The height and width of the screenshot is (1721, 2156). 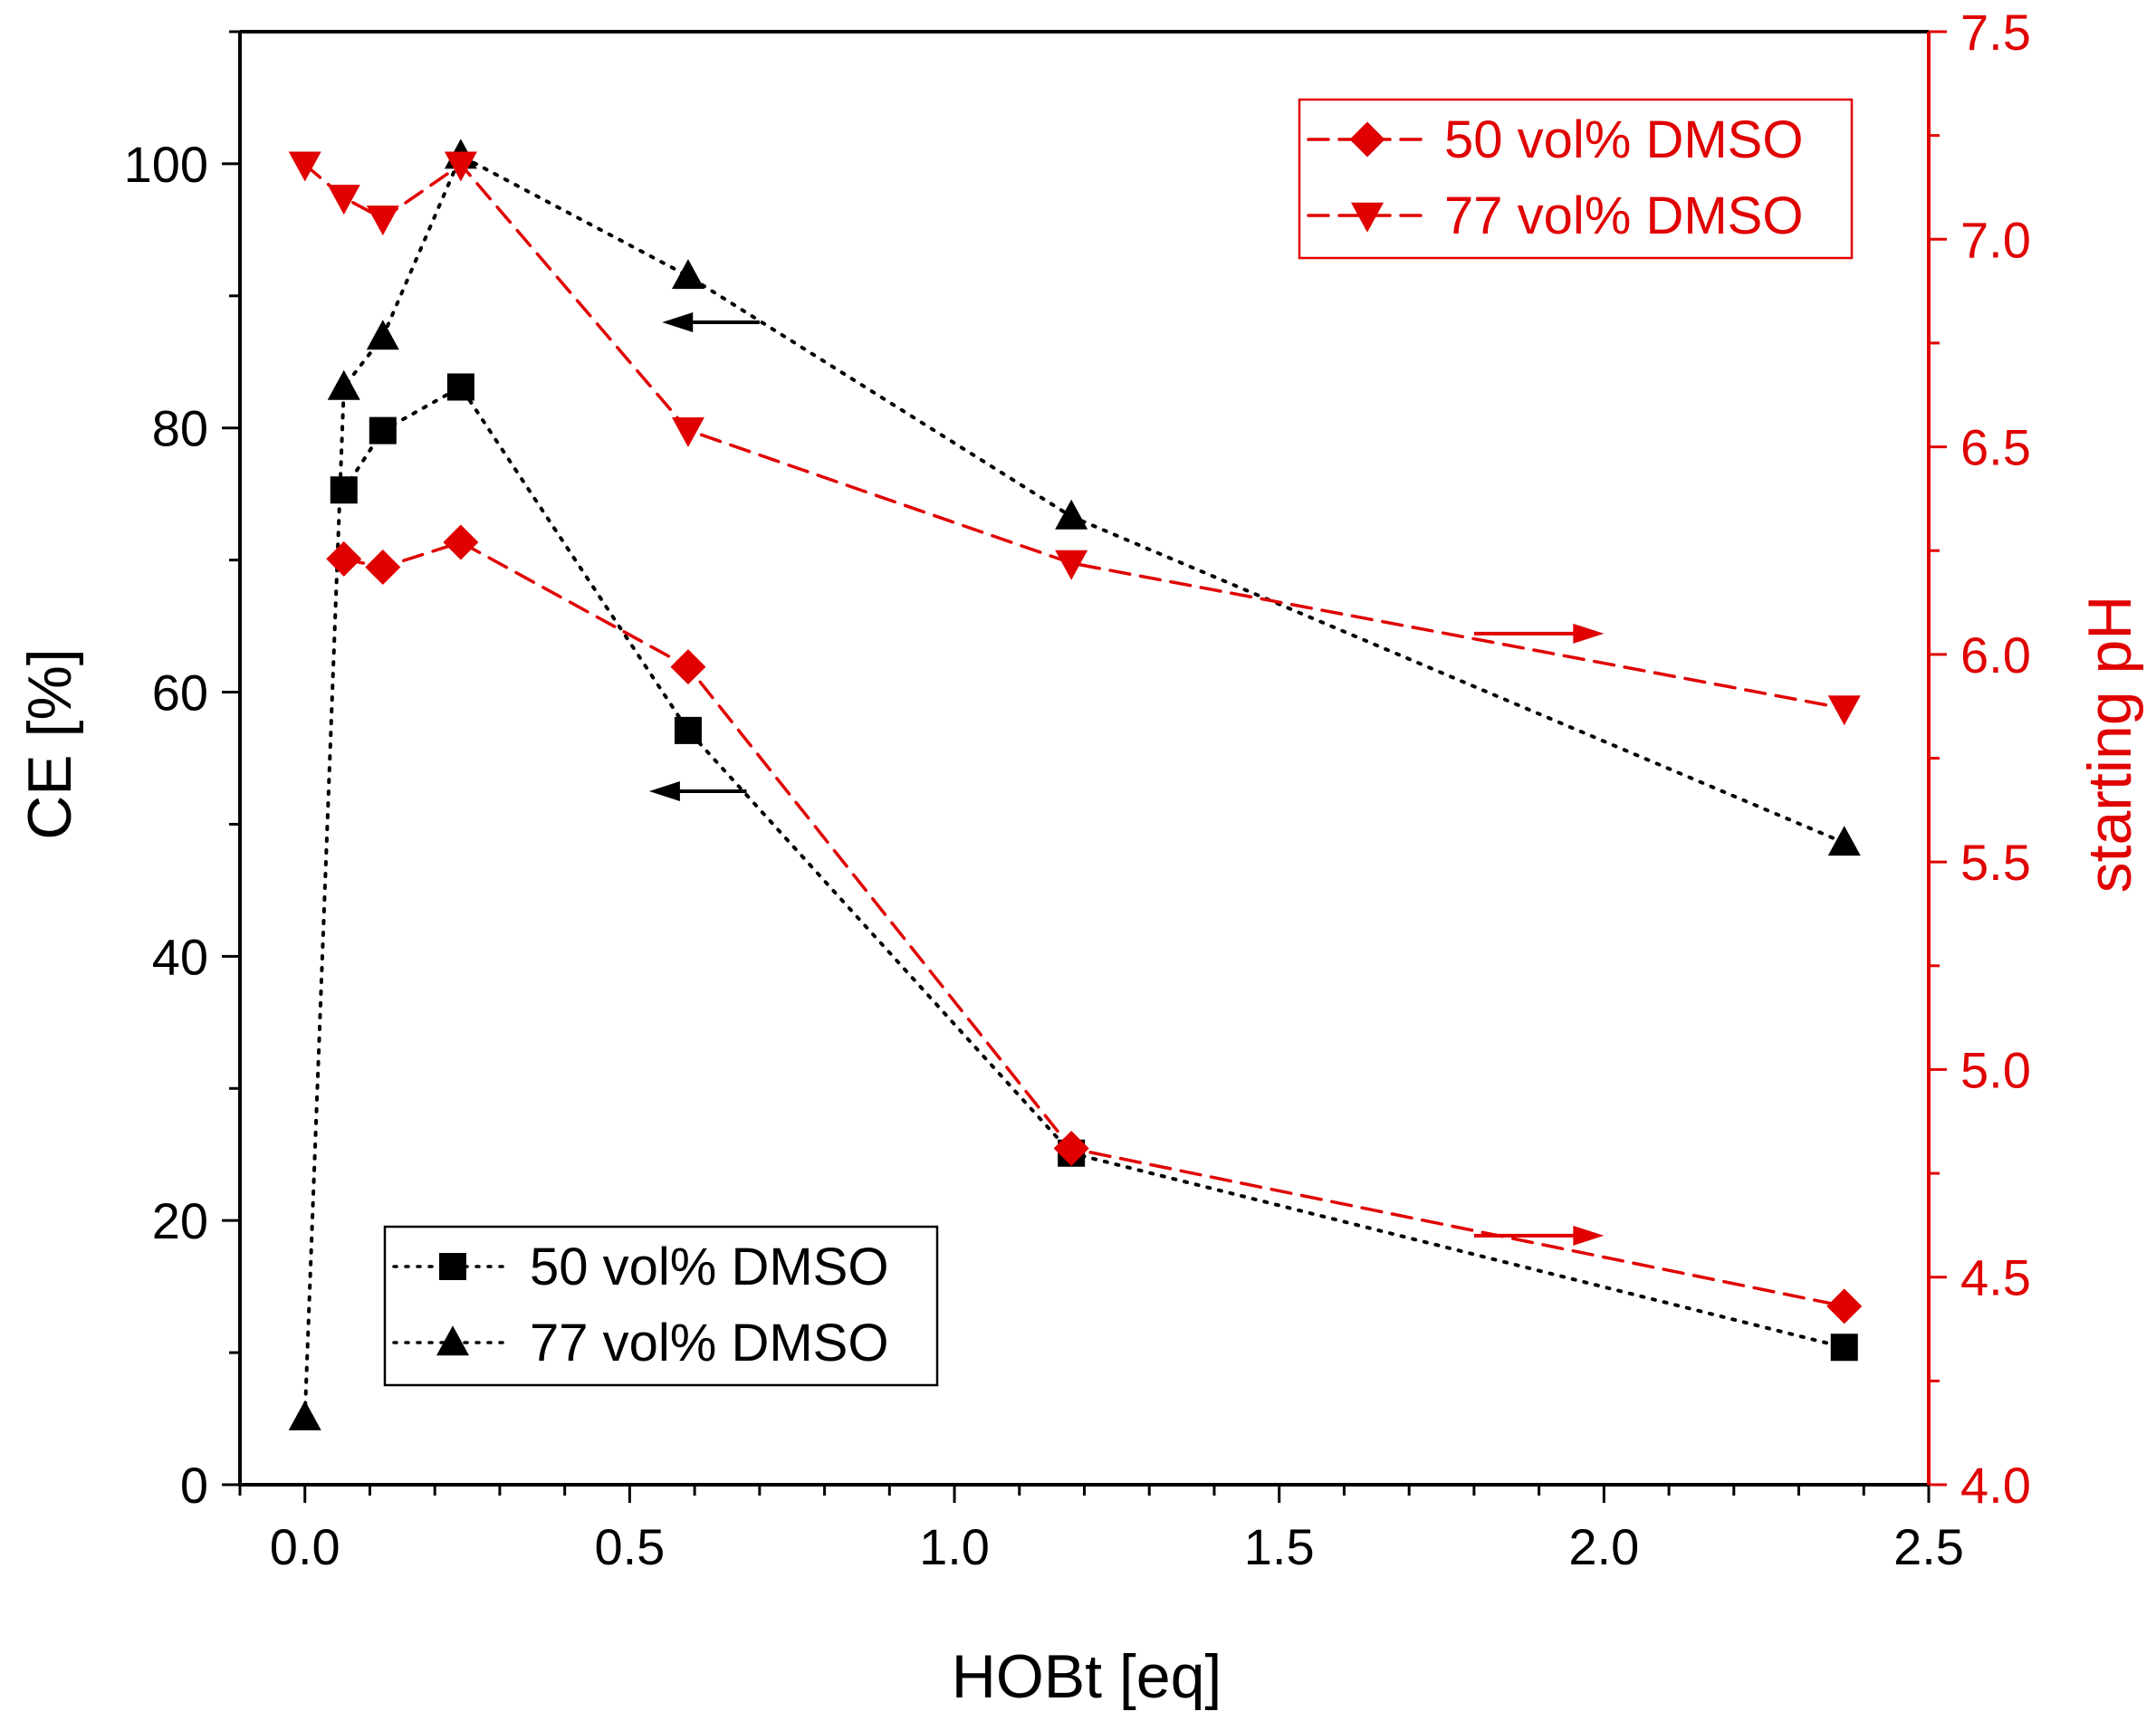 I want to click on y-left-tick-label: 100, so click(x=166, y=164).